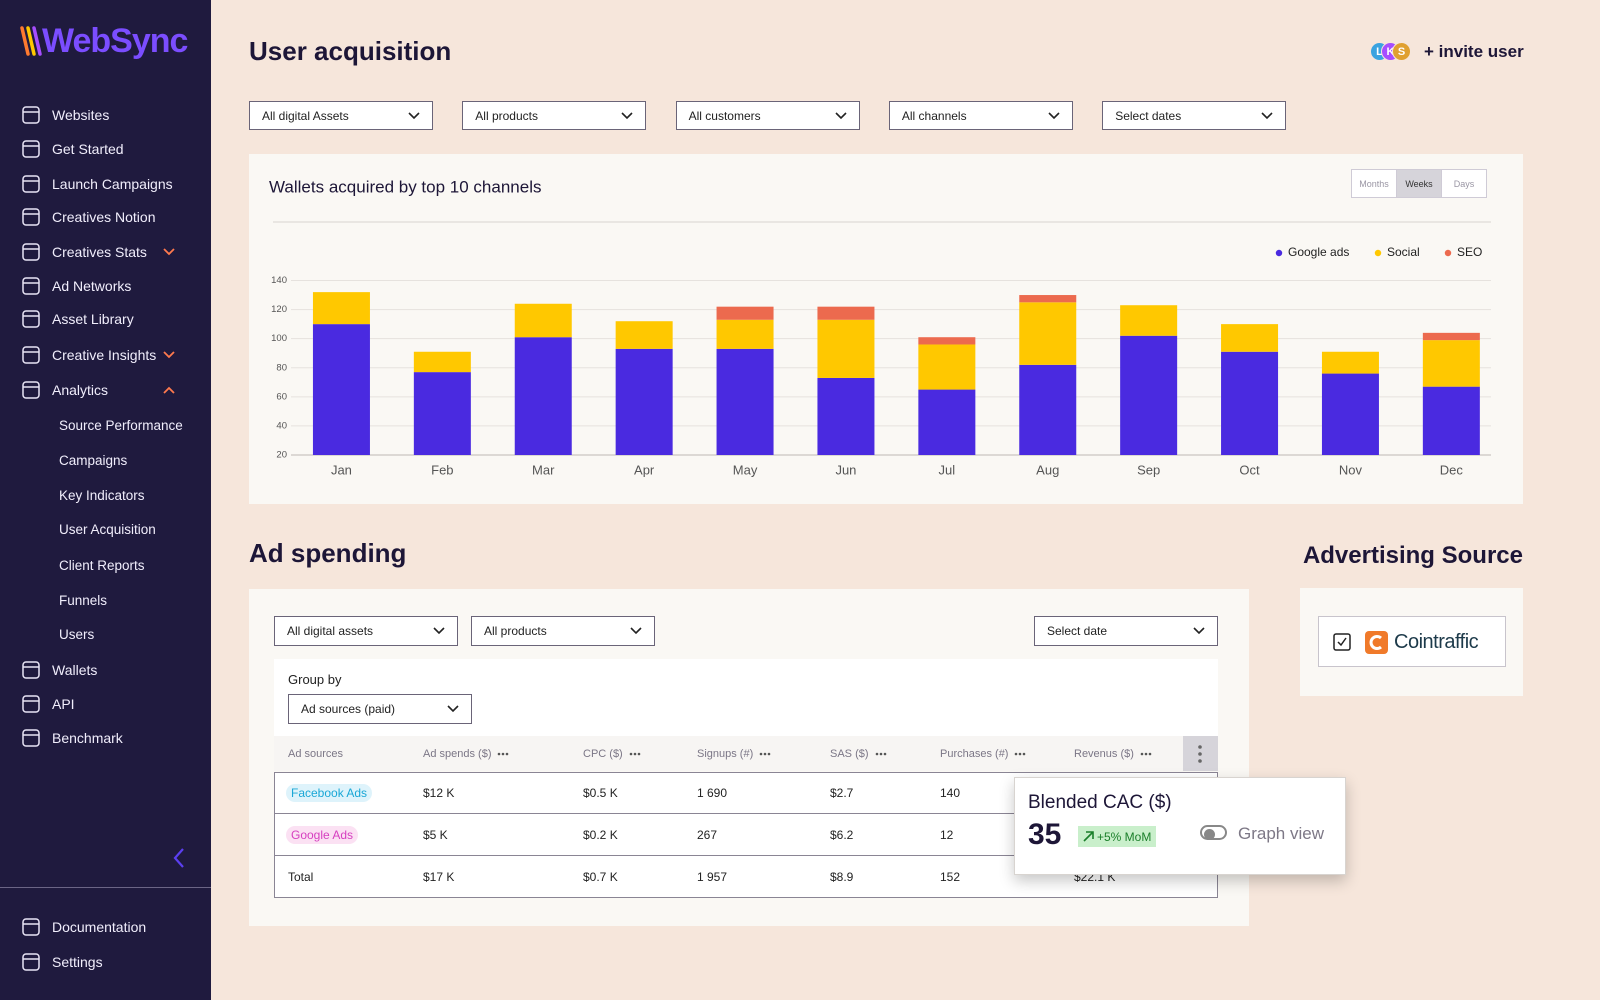 The width and height of the screenshot is (1600, 1000). Describe the element at coordinates (315, 679) in the screenshot. I see `group-by-label: Group by` at that location.